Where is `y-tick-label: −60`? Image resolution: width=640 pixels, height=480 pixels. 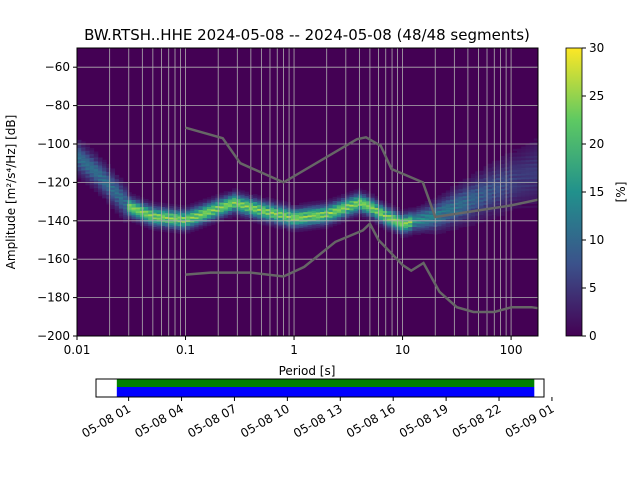
y-tick-label: −60 is located at coordinates (57, 67).